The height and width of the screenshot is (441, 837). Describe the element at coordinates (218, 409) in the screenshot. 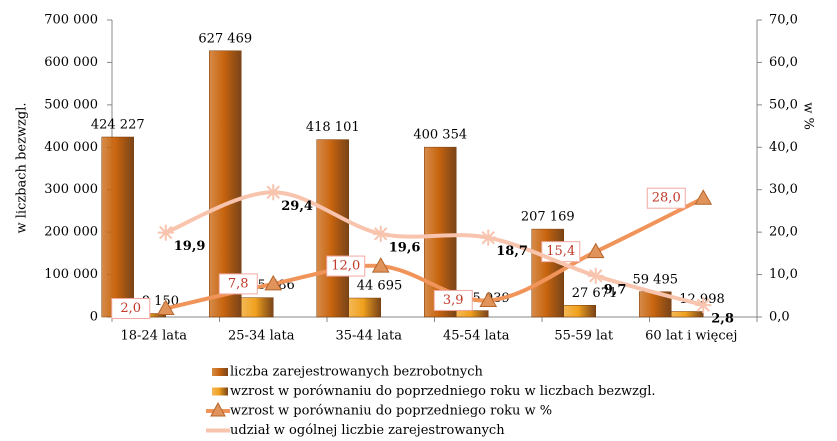

I see `legend-marker` at that location.